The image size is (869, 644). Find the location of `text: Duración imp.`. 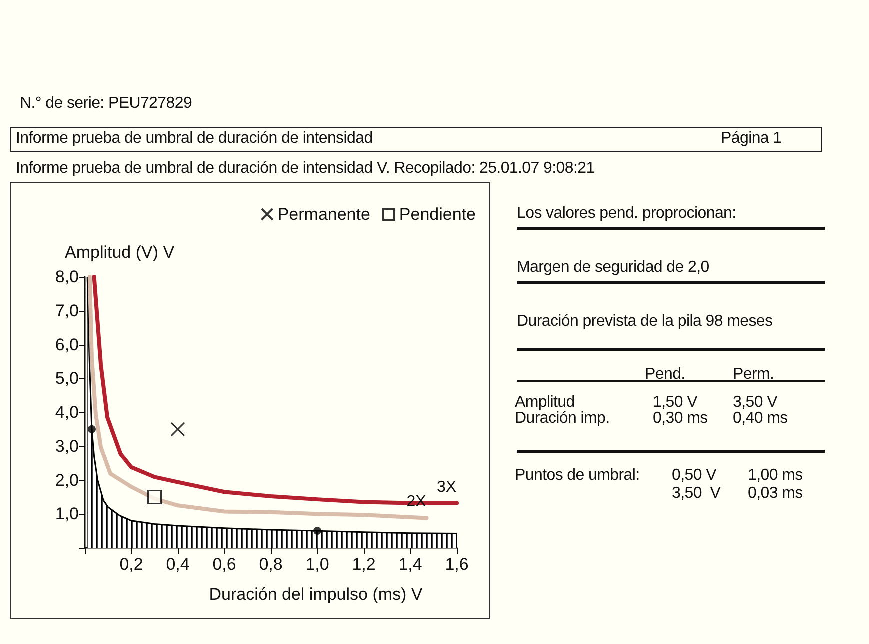

text: Duración imp. is located at coordinates (562, 419).